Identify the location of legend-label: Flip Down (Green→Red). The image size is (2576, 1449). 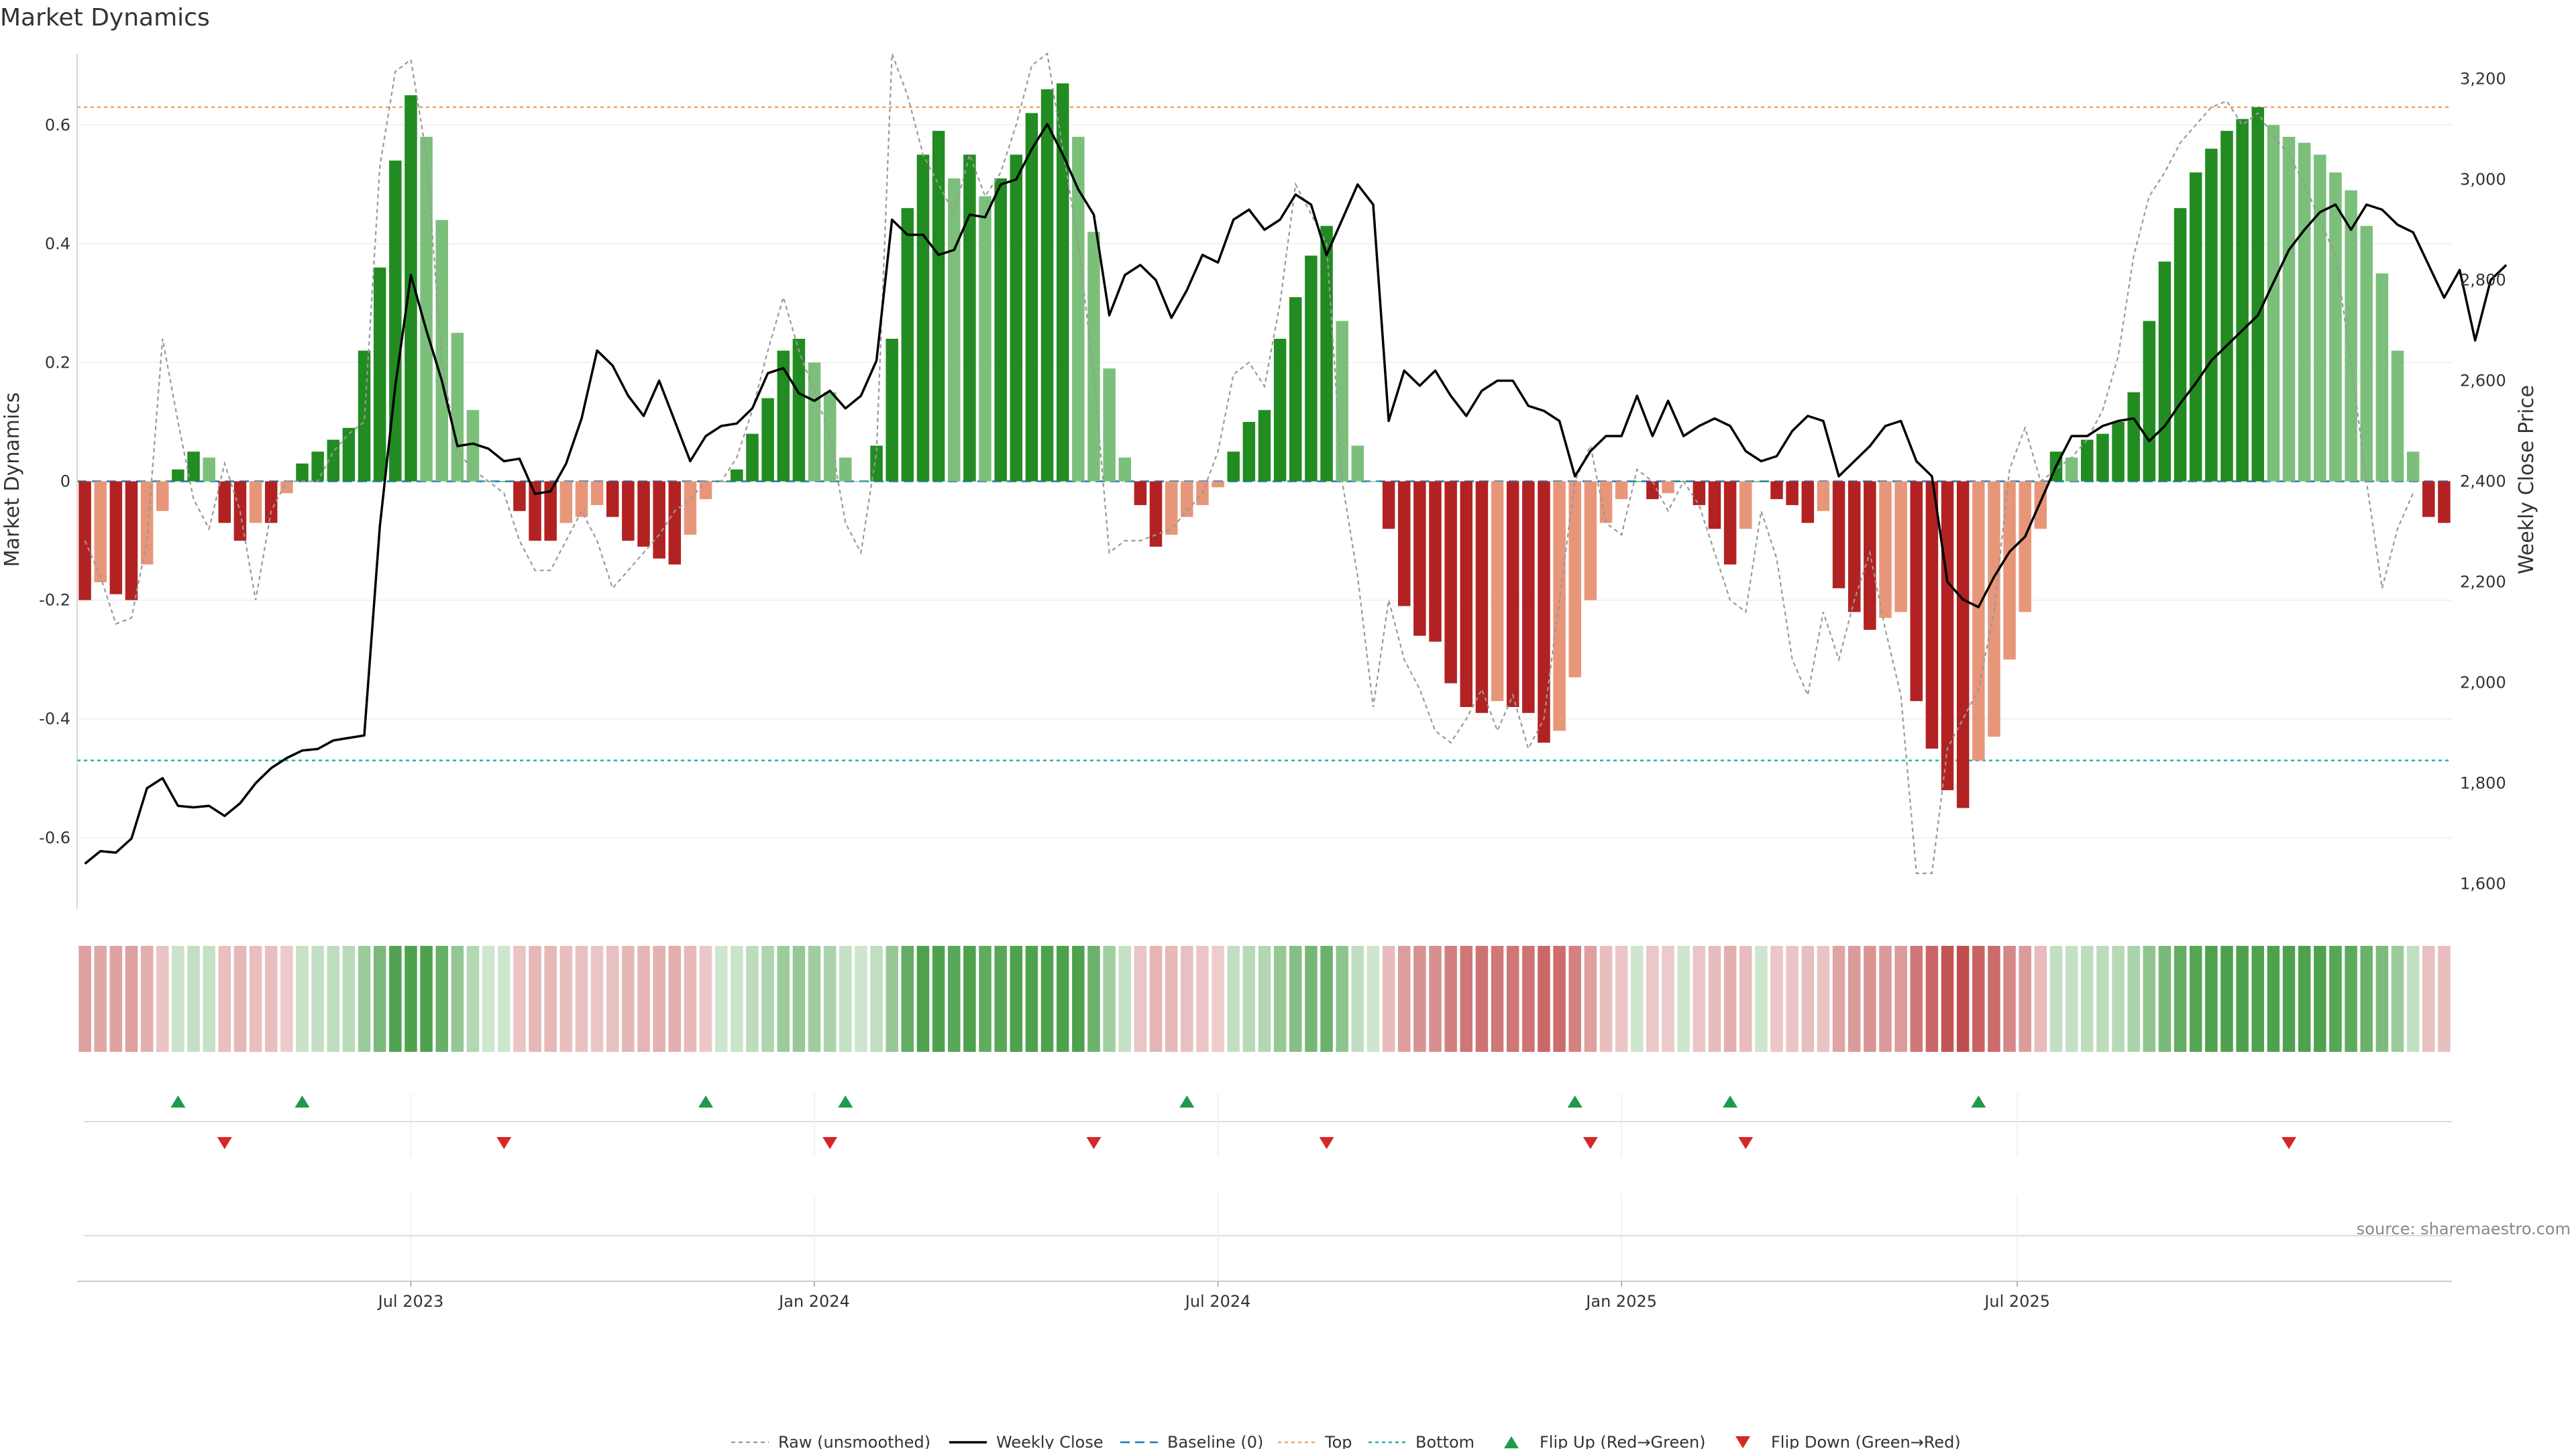
(1866, 1441).